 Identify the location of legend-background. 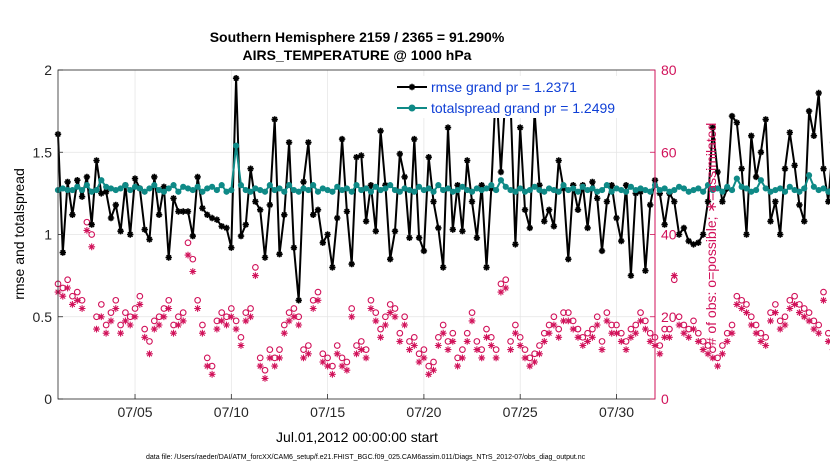
(522, 97).